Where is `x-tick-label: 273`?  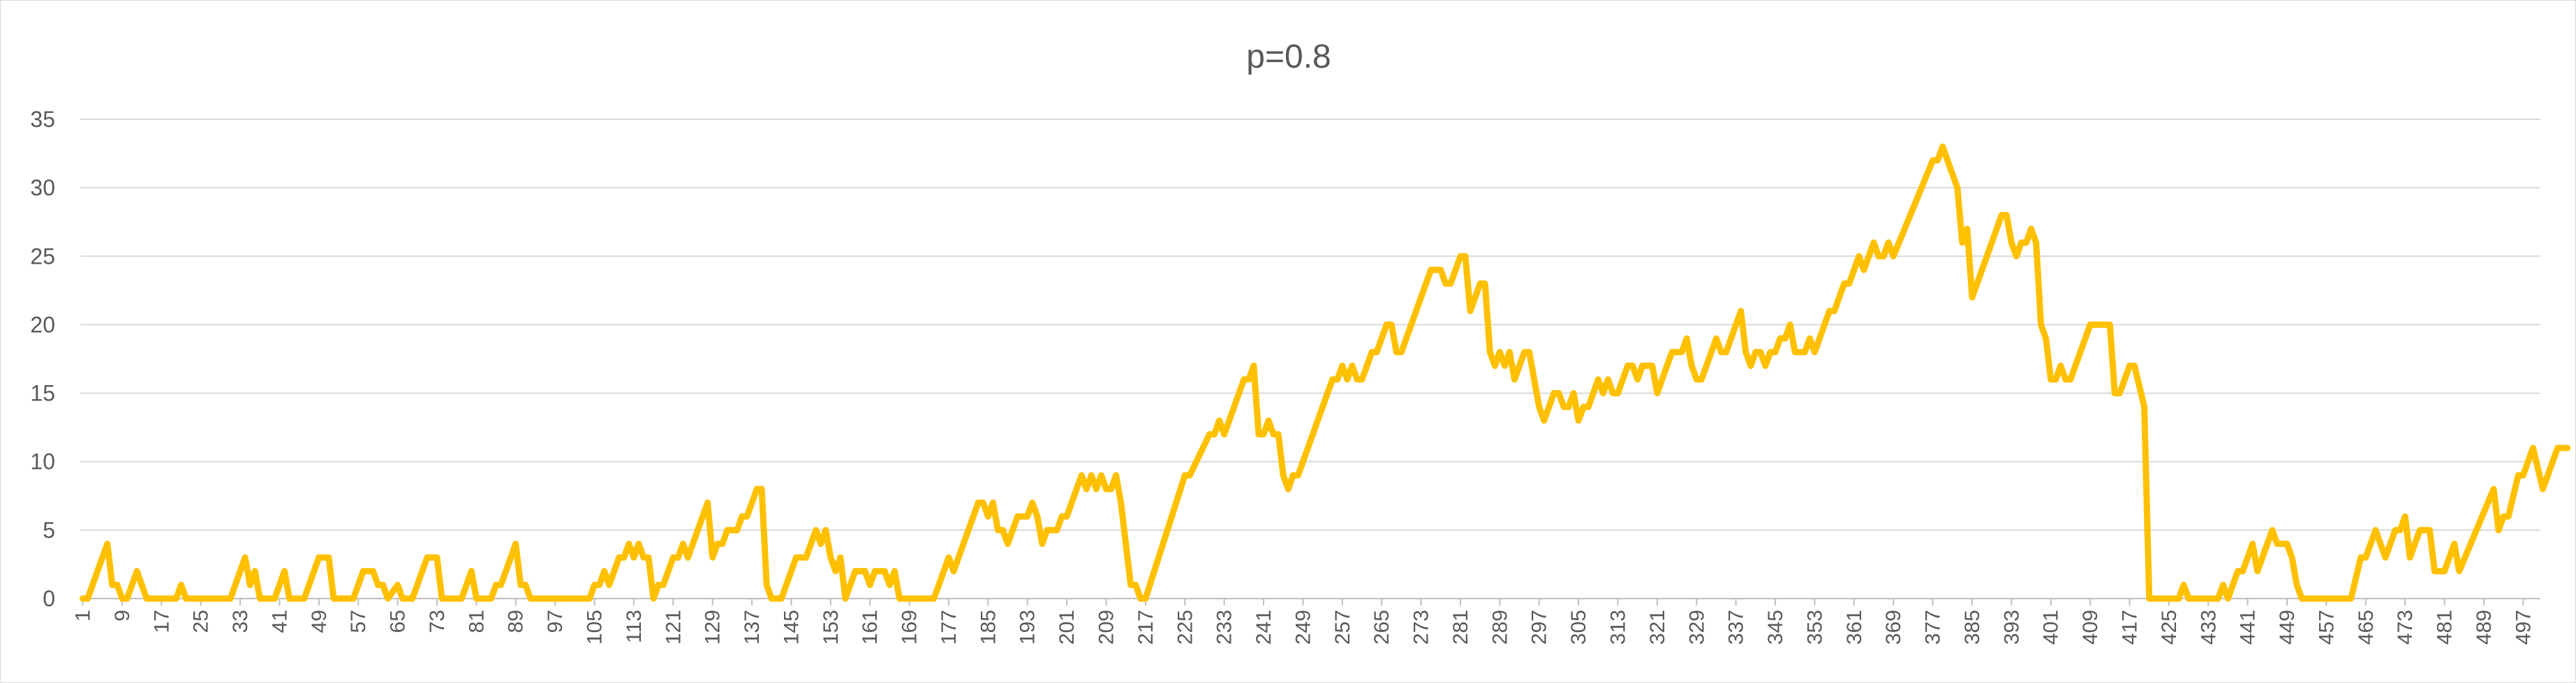
x-tick-label: 273 is located at coordinates (1421, 627).